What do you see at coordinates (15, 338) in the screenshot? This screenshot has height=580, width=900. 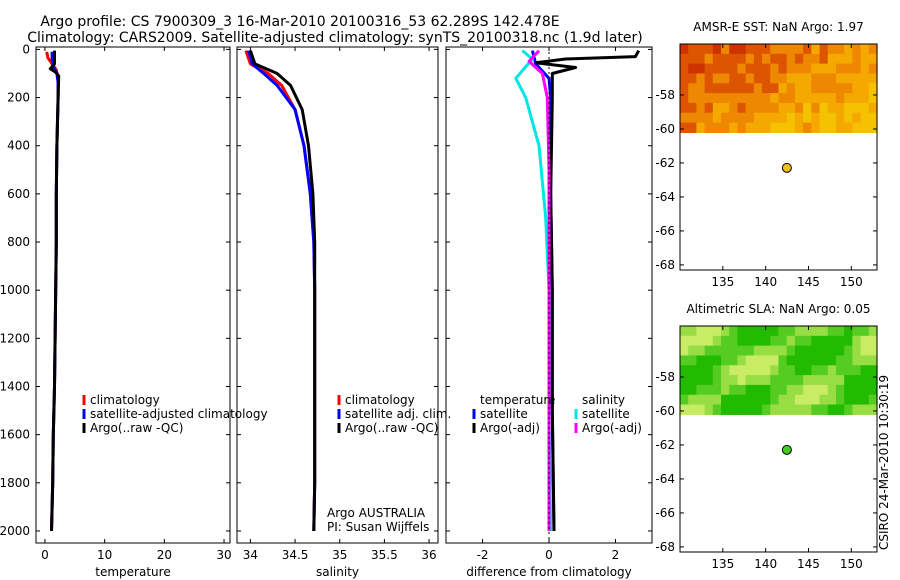 I see `temperature-ytick-label: 1200` at bounding box center [15, 338].